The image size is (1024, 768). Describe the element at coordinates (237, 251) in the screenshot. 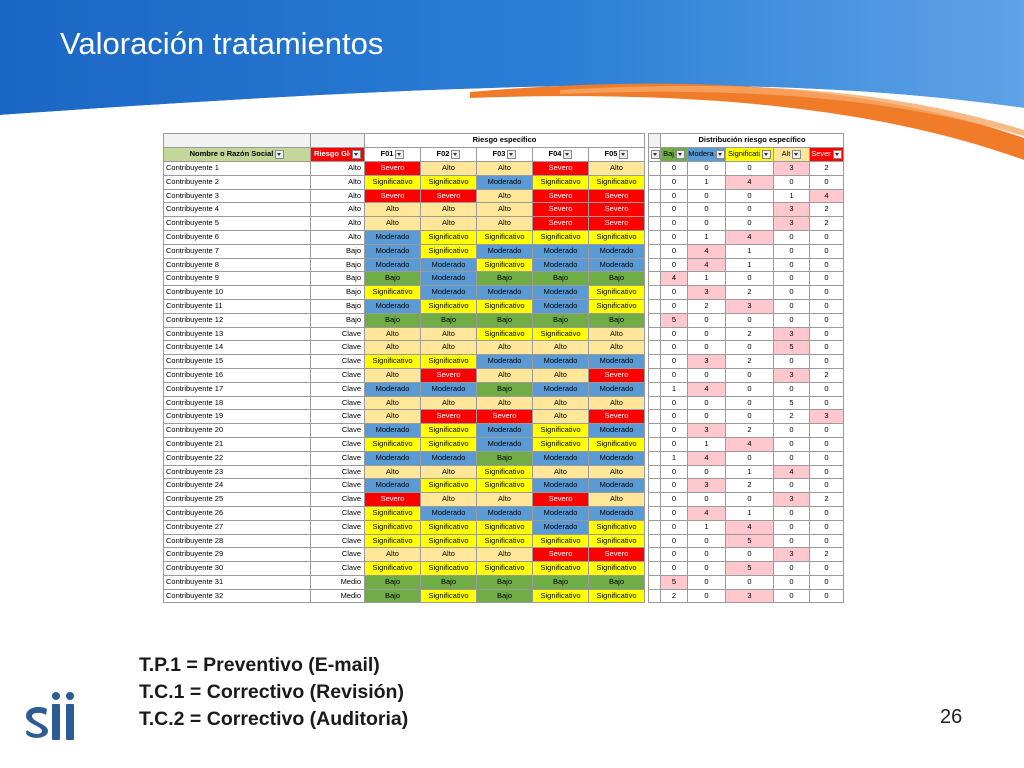

I see `cell-name: Contribuyente 7` at that location.